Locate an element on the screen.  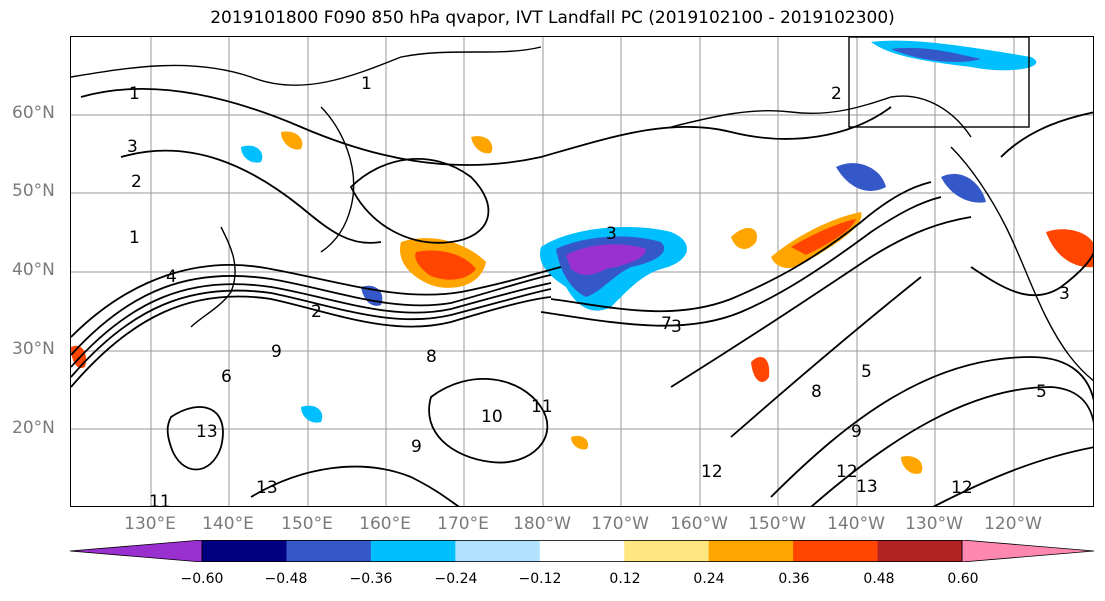
coastline-north-america is located at coordinates (1021, 264).